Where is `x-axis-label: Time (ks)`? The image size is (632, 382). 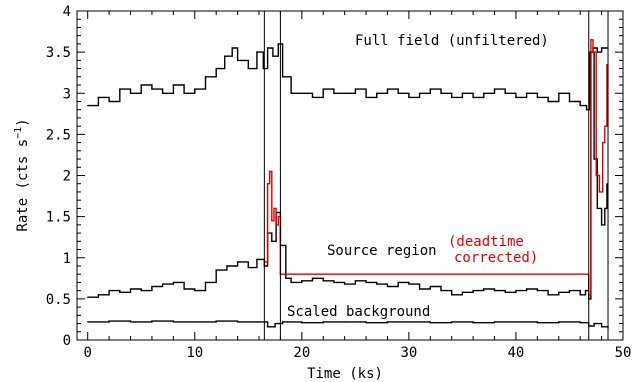 x-axis-label: Time (ks) is located at coordinates (345, 374).